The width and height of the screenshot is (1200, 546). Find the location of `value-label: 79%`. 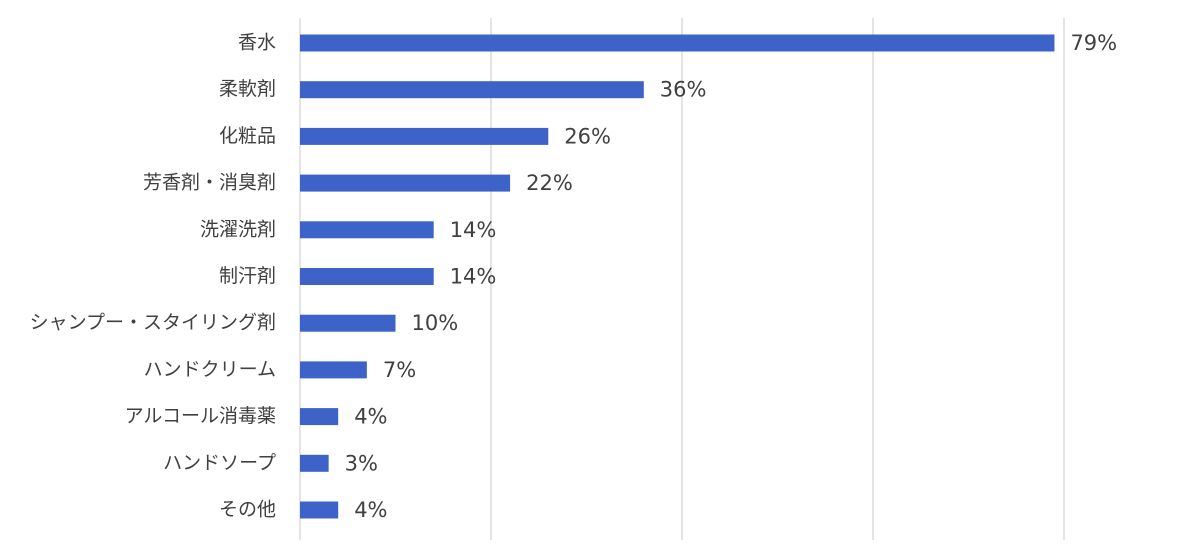

value-label: 79% is located at coordinates (1093, 43).